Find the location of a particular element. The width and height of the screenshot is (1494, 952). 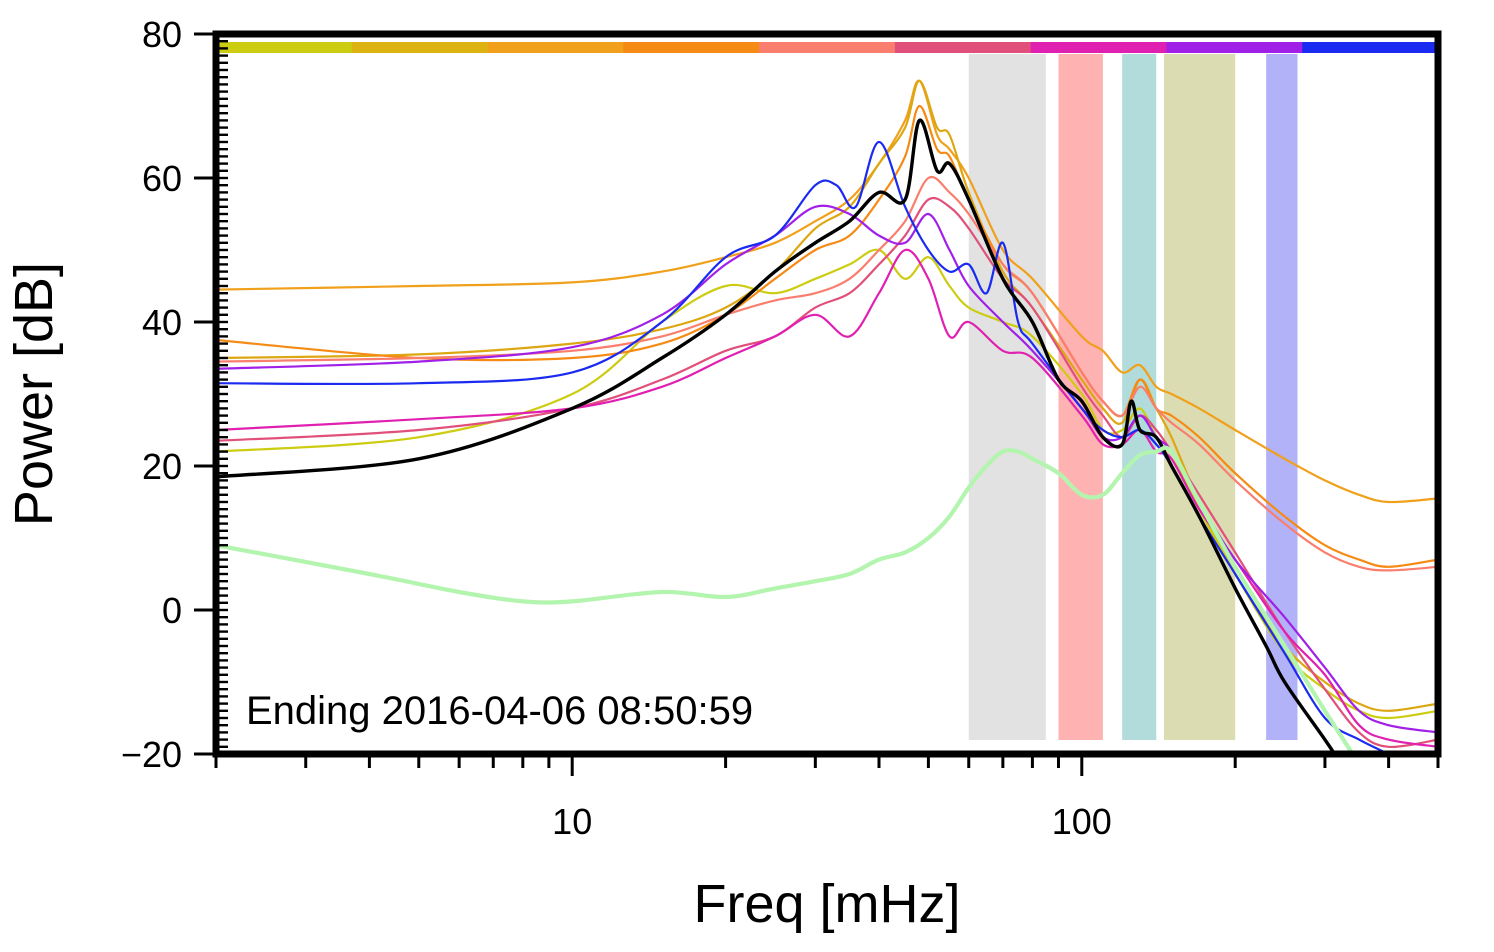

x-tick-label-0: 10 is located at coordinates (572, 821).